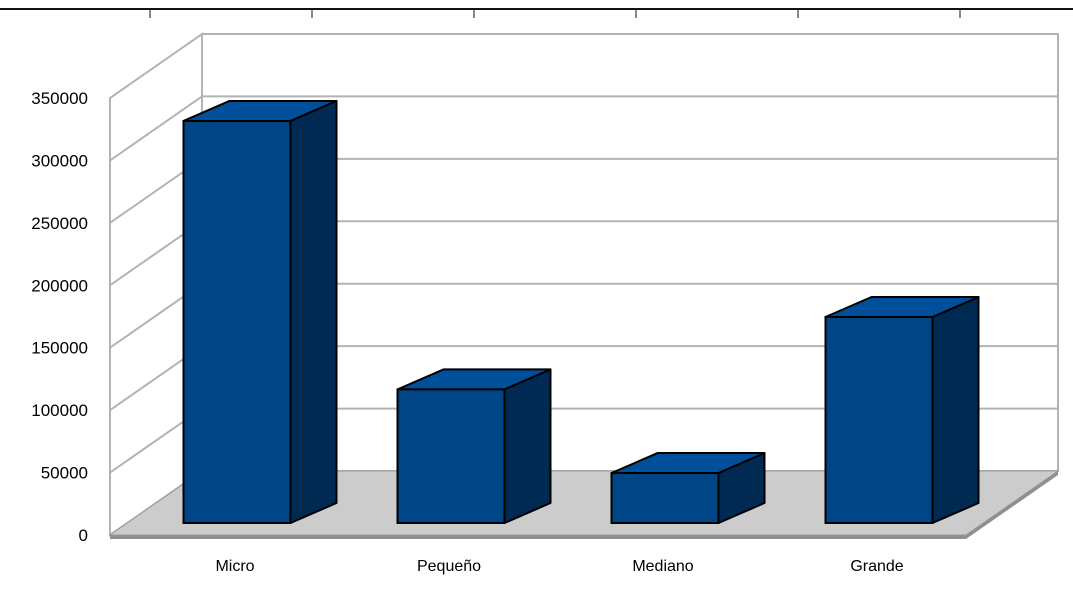  Describe the element at coordinates (59, 160) in the screenshot. I see `y-tick-label: 300000` at that location.